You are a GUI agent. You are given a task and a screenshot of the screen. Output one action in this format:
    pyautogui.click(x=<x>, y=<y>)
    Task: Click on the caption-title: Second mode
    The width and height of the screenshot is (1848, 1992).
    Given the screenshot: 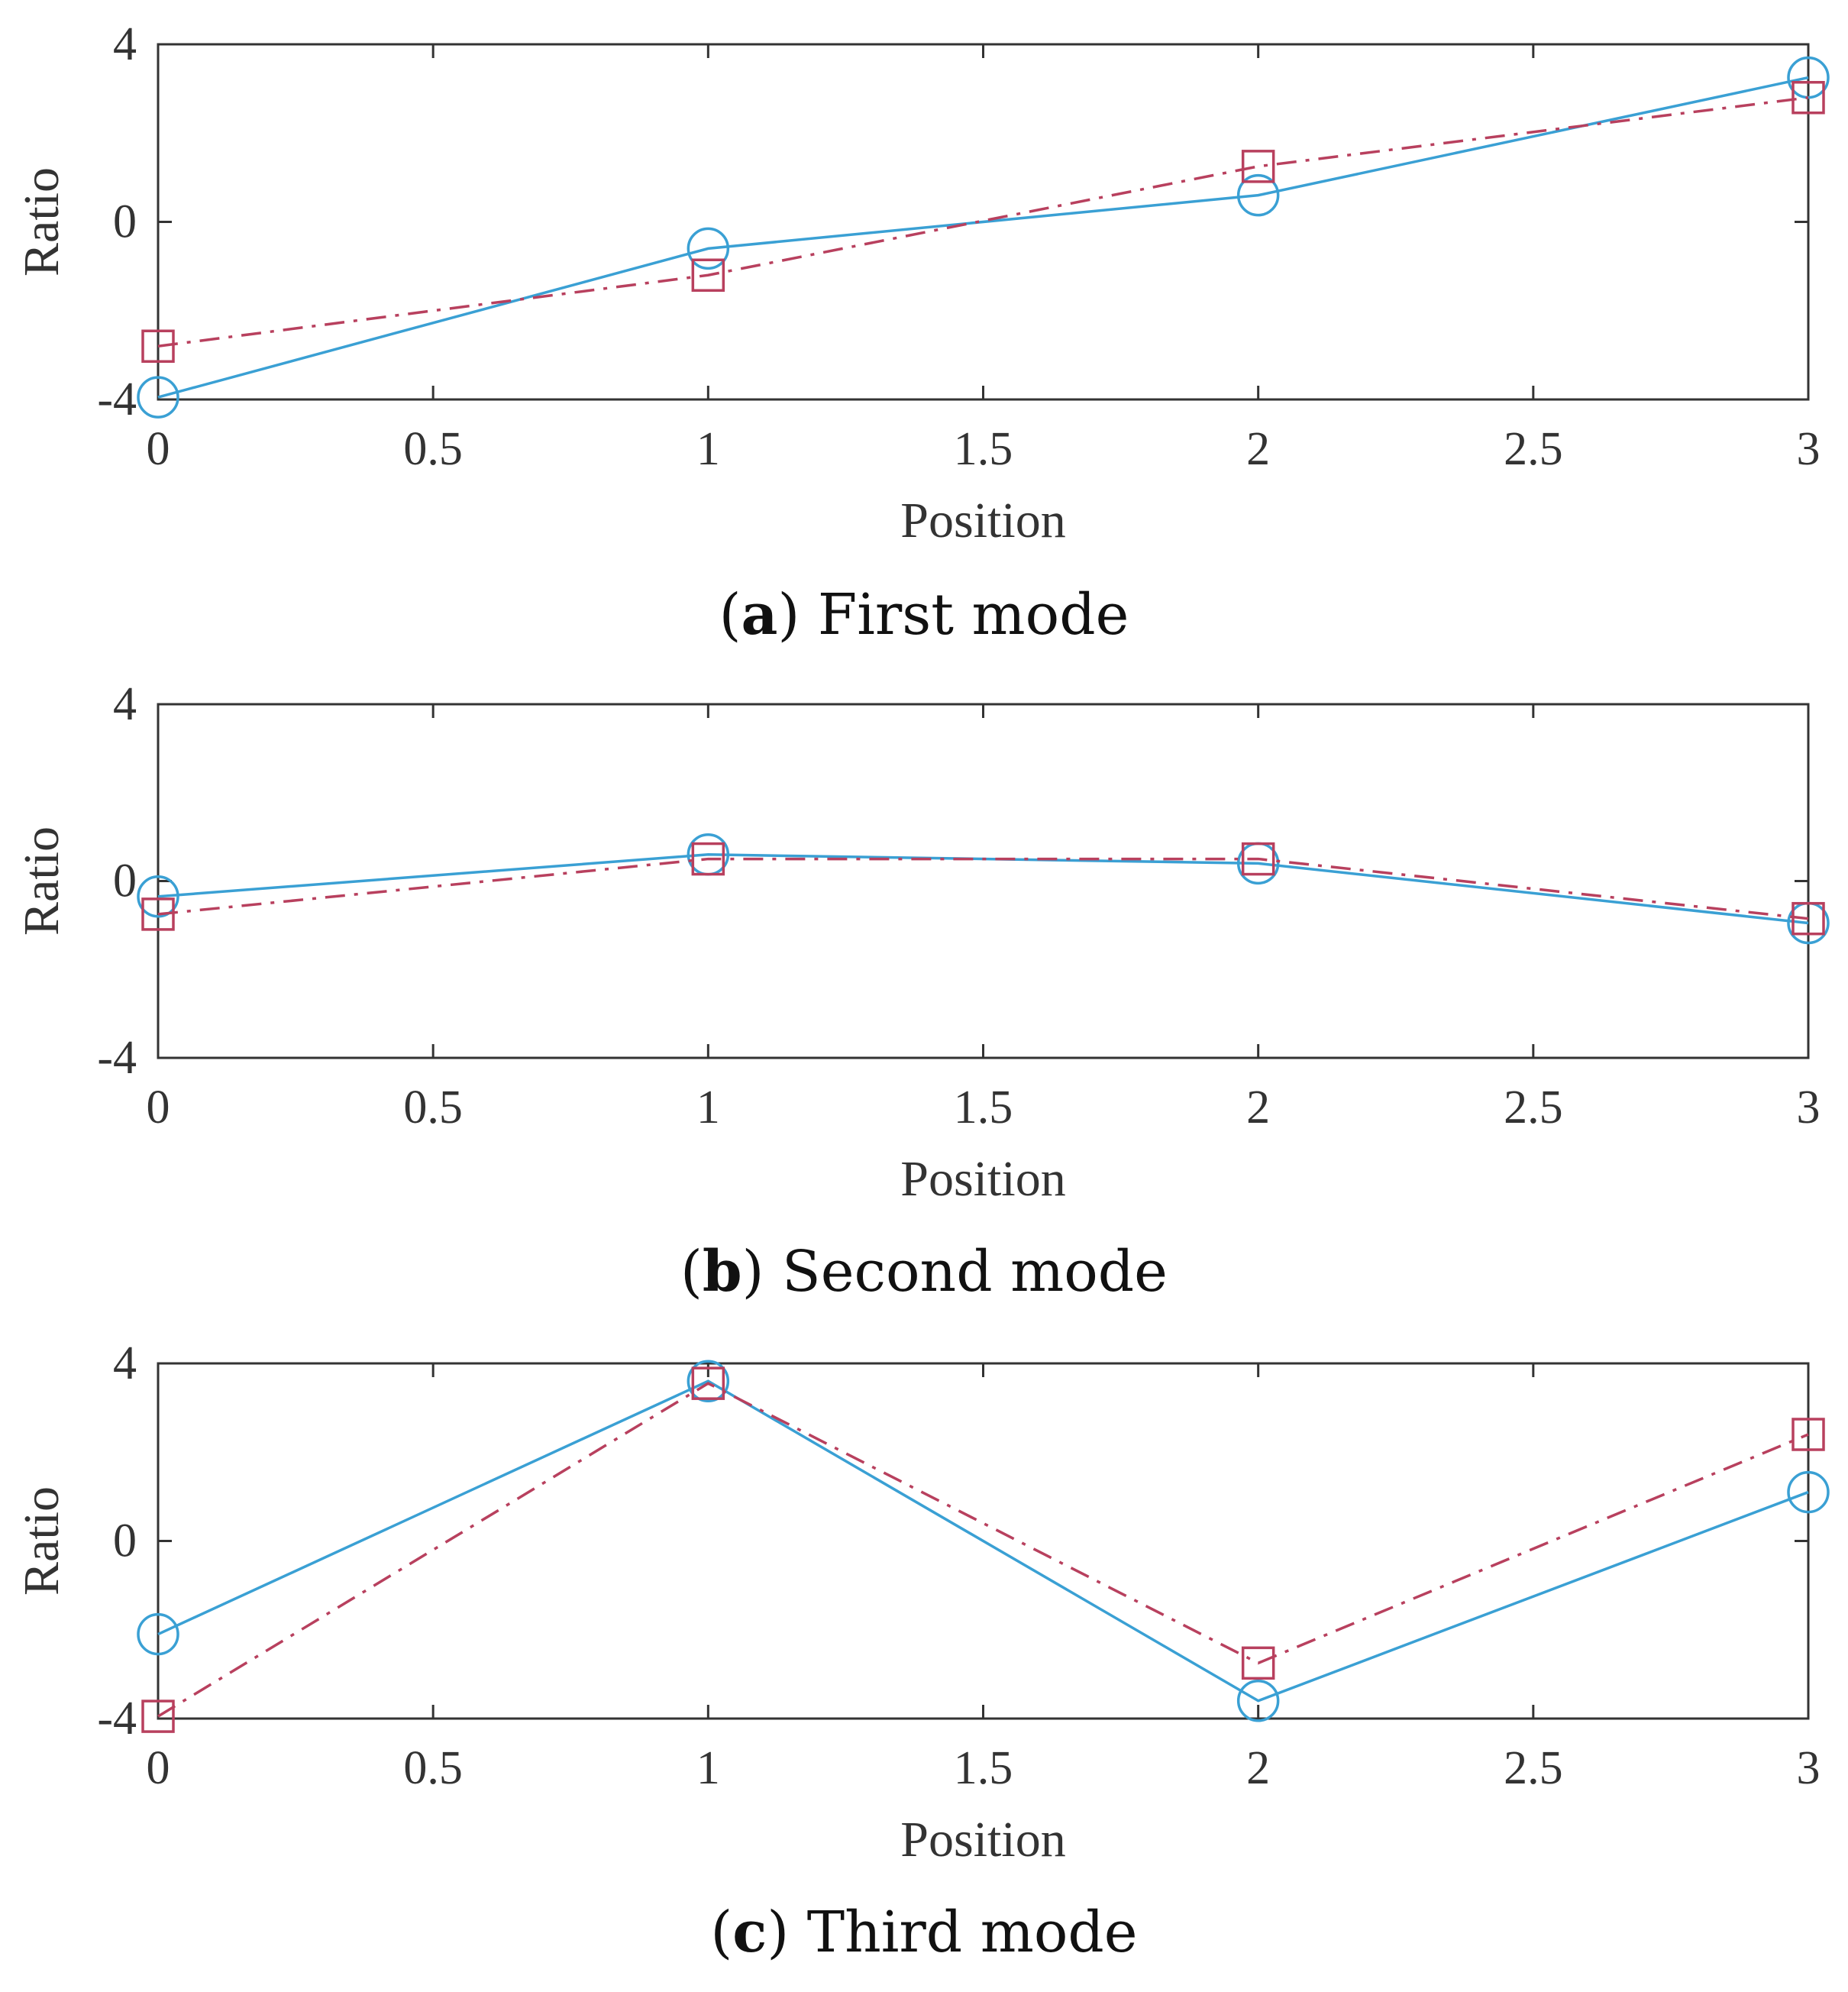 What is the action you would take?
    pyautogui.click(x=975, y=1272)
    